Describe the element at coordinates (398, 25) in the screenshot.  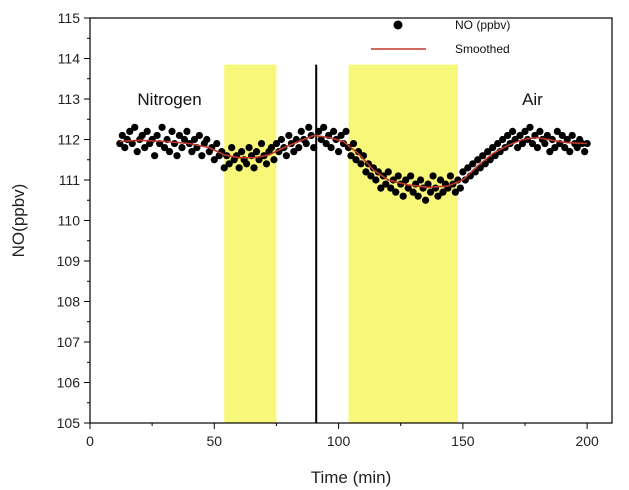
I see `legend-marker-no` at that location.